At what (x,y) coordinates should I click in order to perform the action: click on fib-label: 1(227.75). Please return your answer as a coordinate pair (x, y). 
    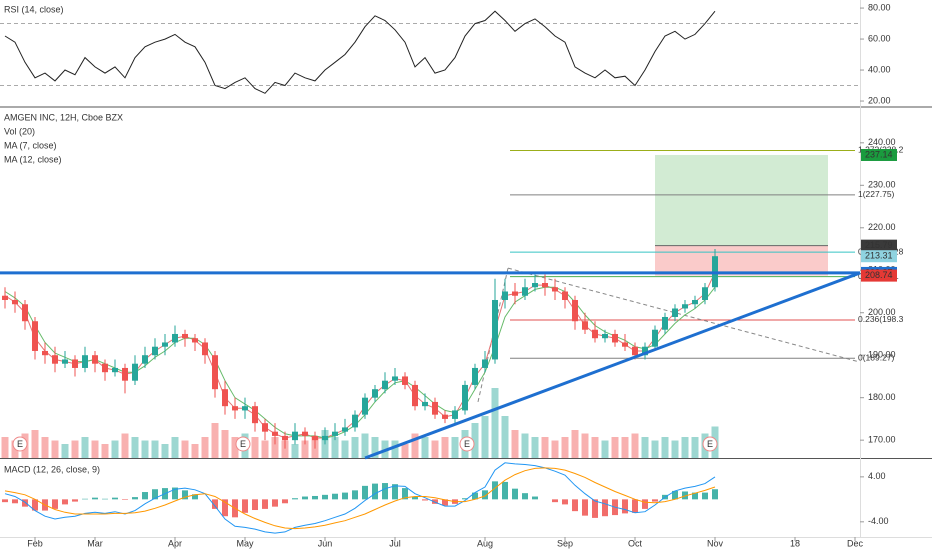
    Looking at the image, I should click on (876, 194).